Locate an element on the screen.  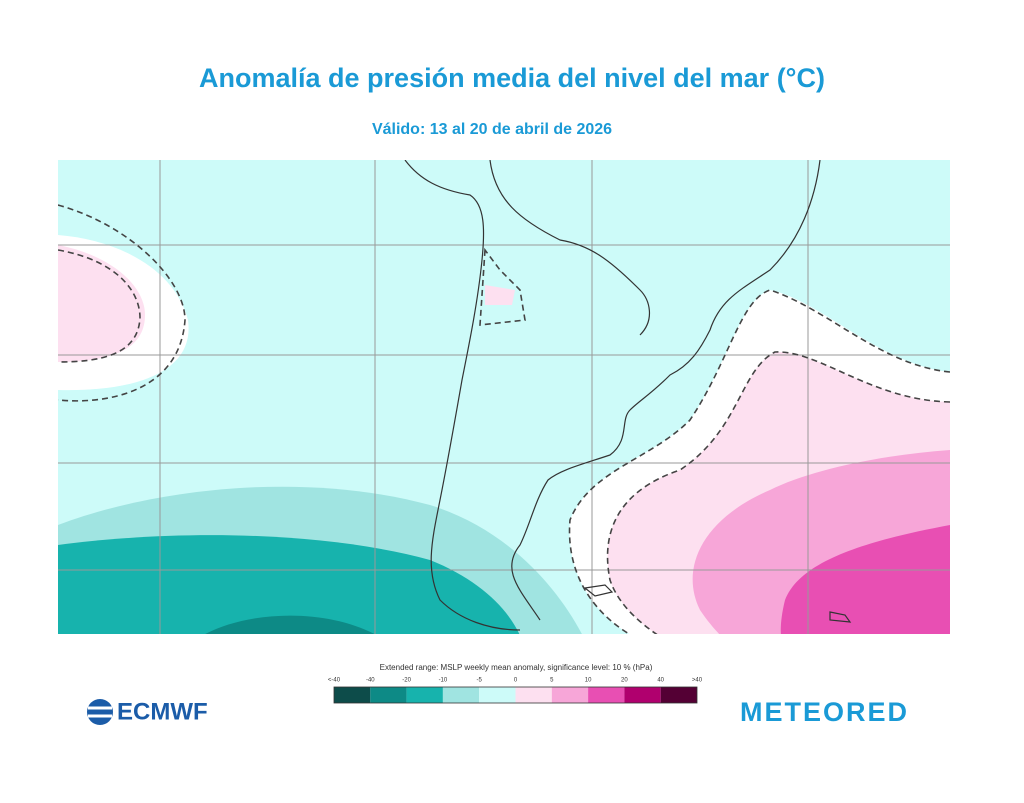
legend-label: >40 is located at coordinates (697, 681).